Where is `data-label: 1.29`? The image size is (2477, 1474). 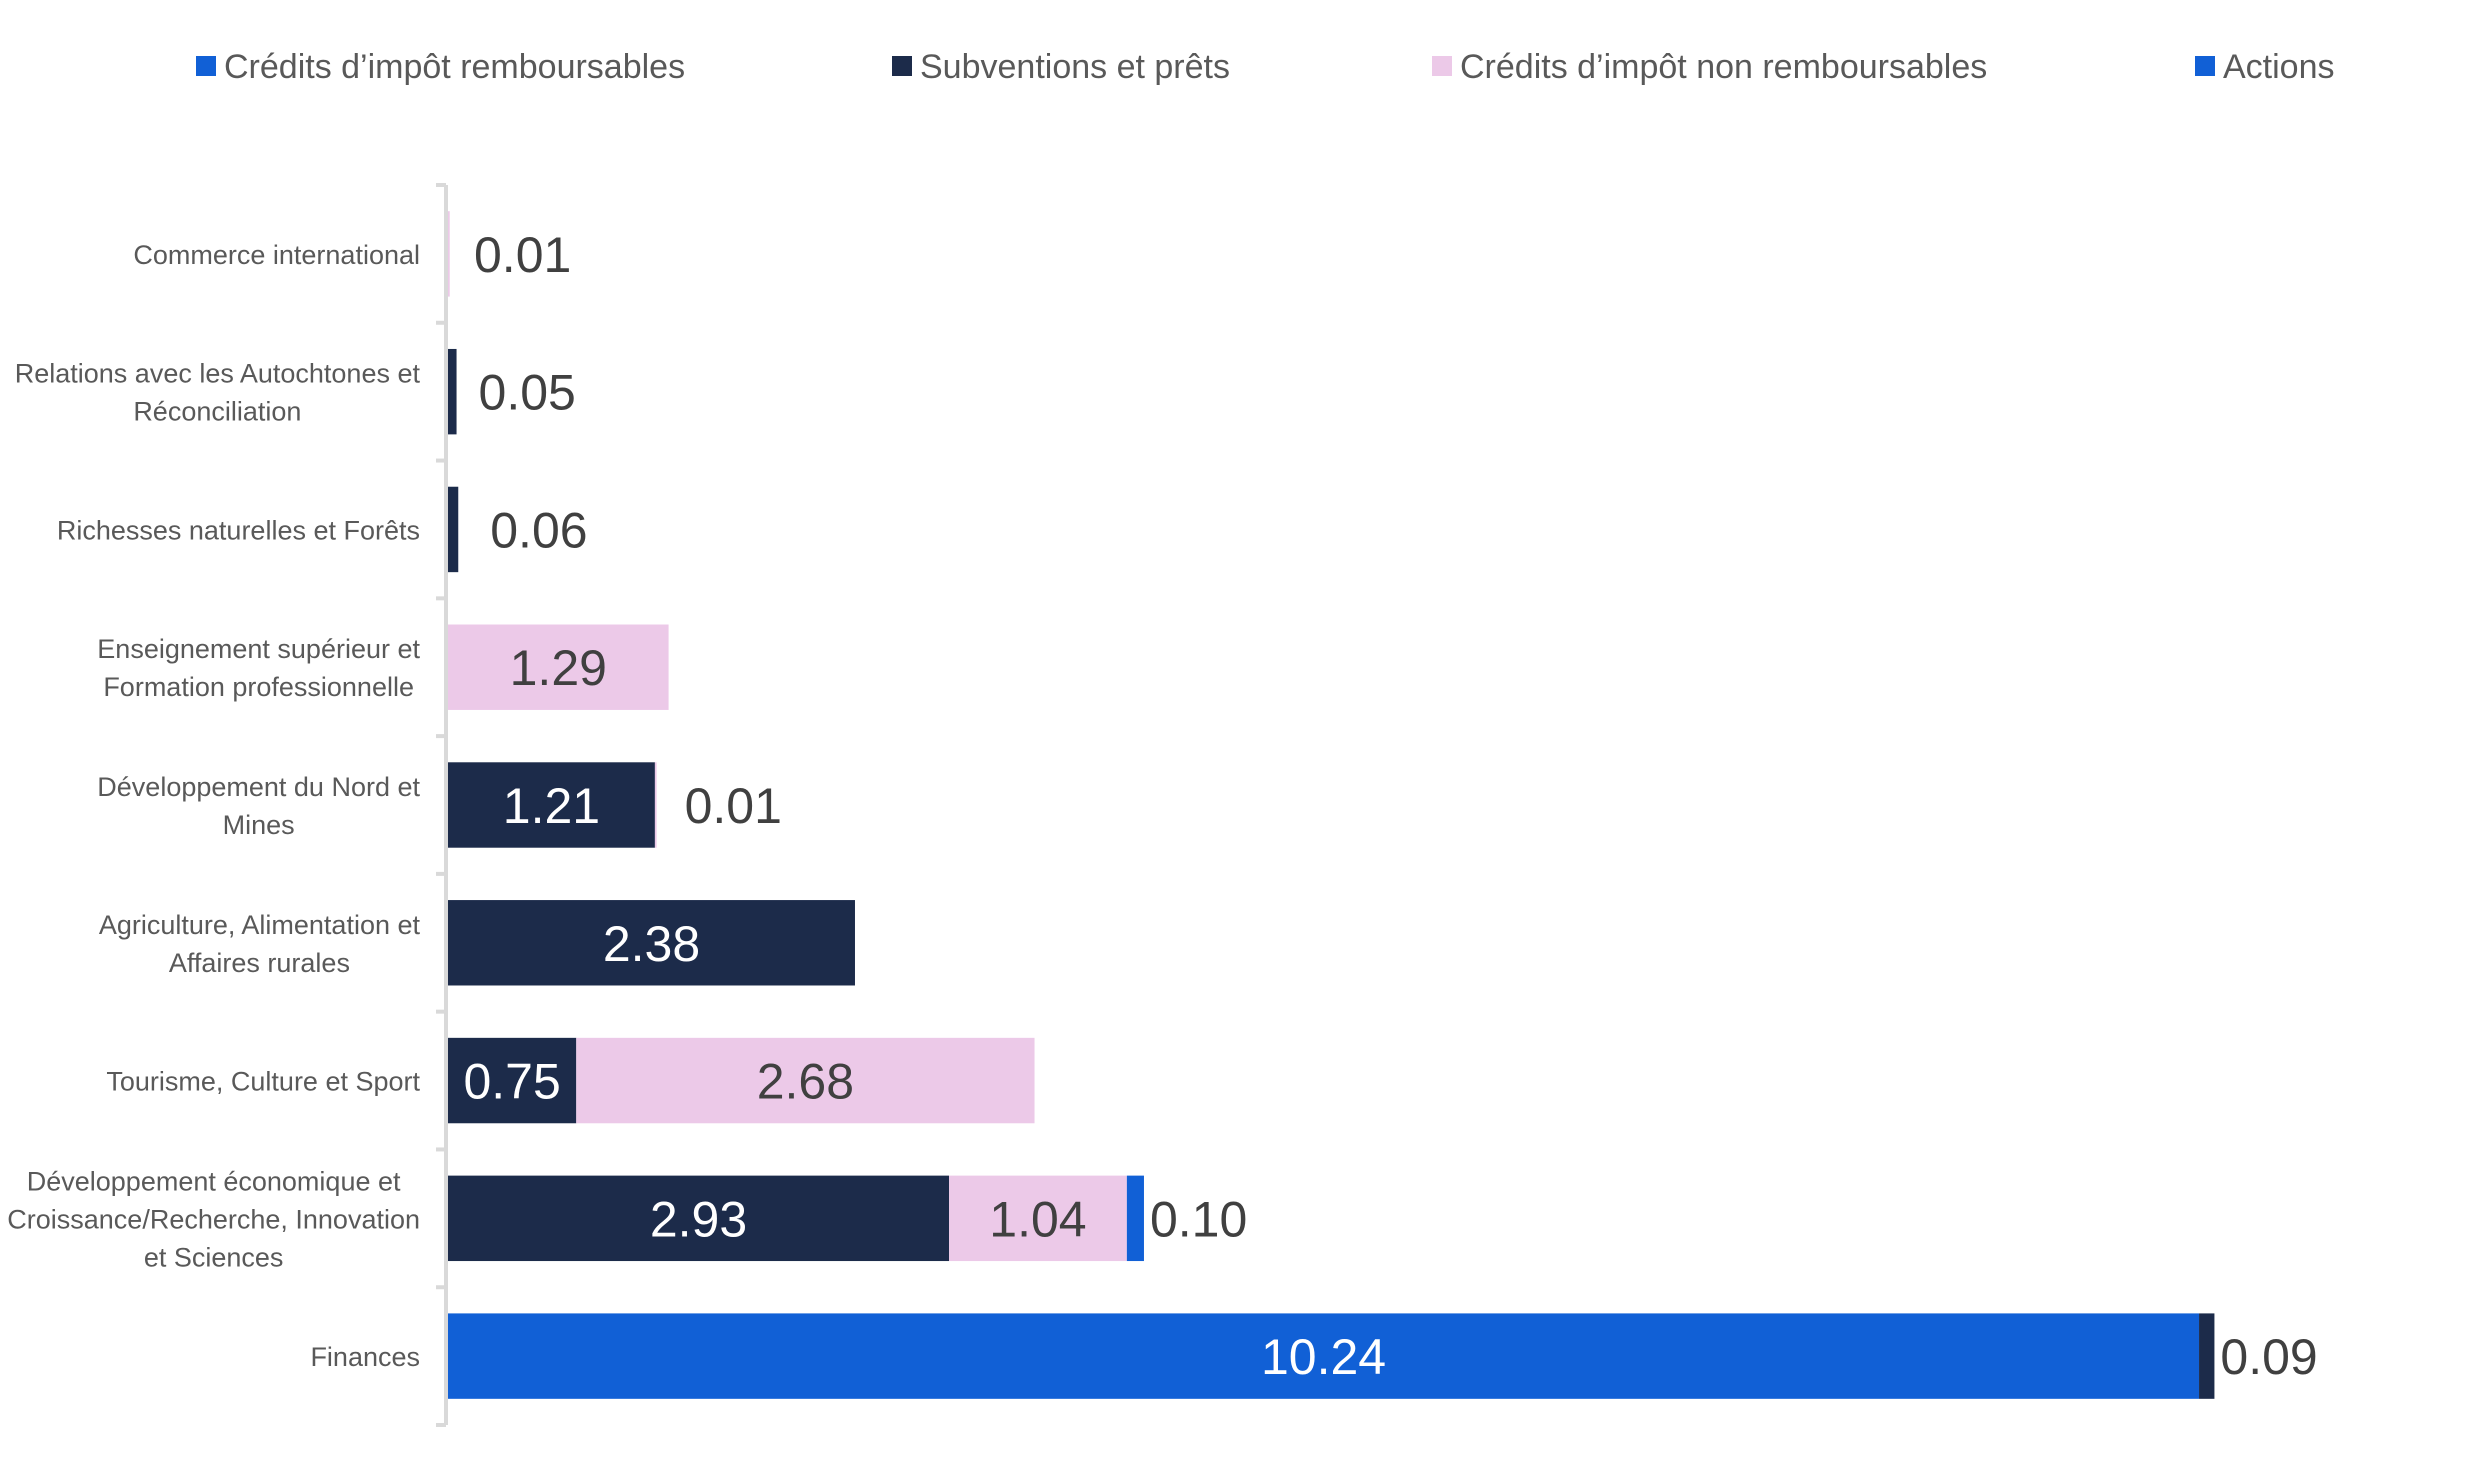 data-label: 1.29 is located at coordinates (558, 668).